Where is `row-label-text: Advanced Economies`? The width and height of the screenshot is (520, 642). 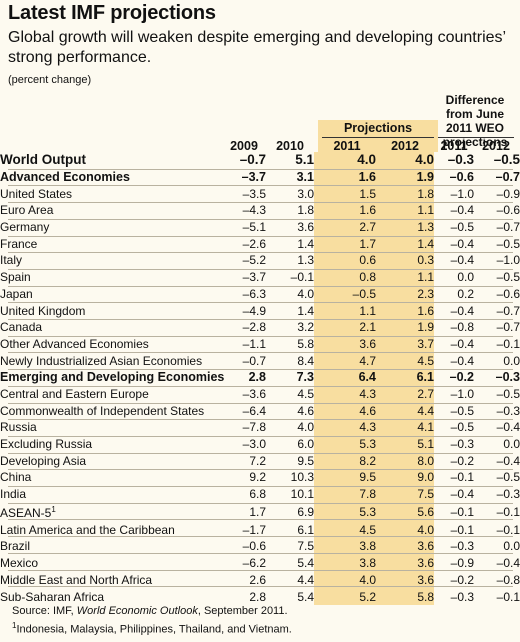 row-label-text: Advanced Economies is located at coordinates (65, 177).